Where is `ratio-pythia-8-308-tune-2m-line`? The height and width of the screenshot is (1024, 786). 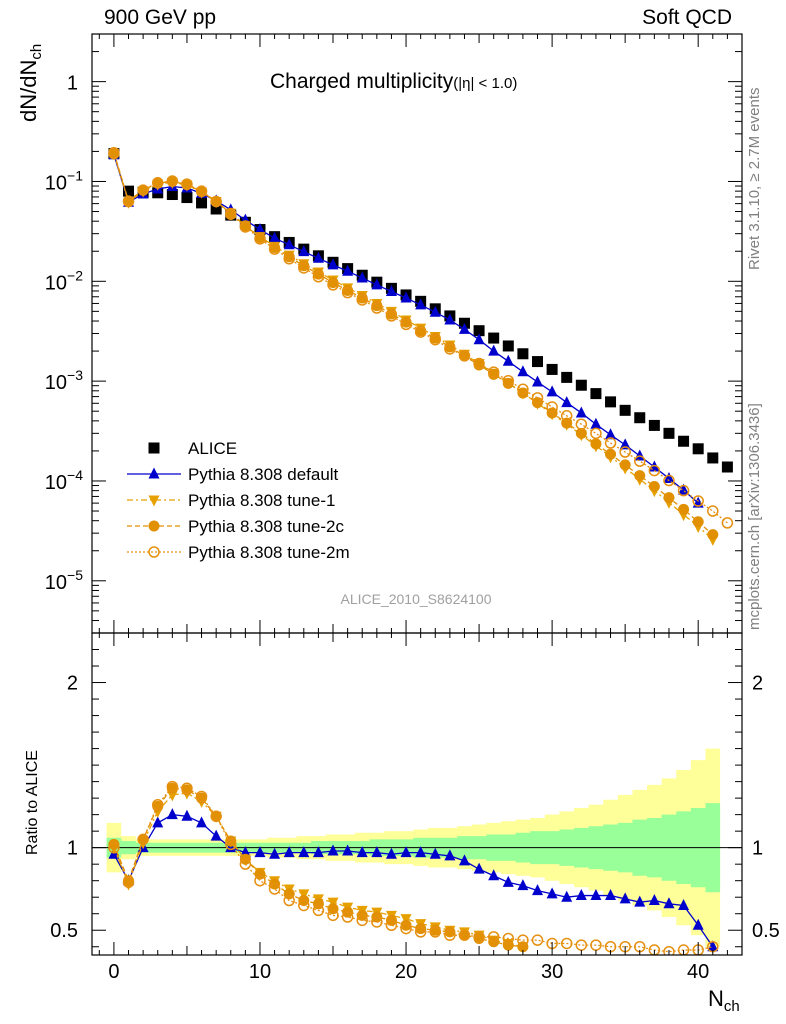
ratio-pythia-8-308-tune-2m-line is located at coordinates (413, 869).